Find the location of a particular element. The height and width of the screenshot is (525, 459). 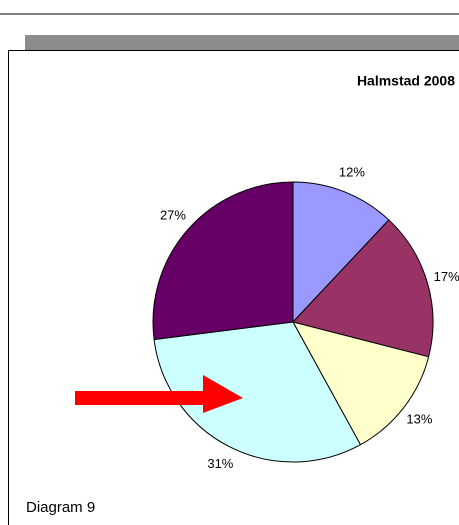

slice-label: 17% is located at coordinates (446, 276).